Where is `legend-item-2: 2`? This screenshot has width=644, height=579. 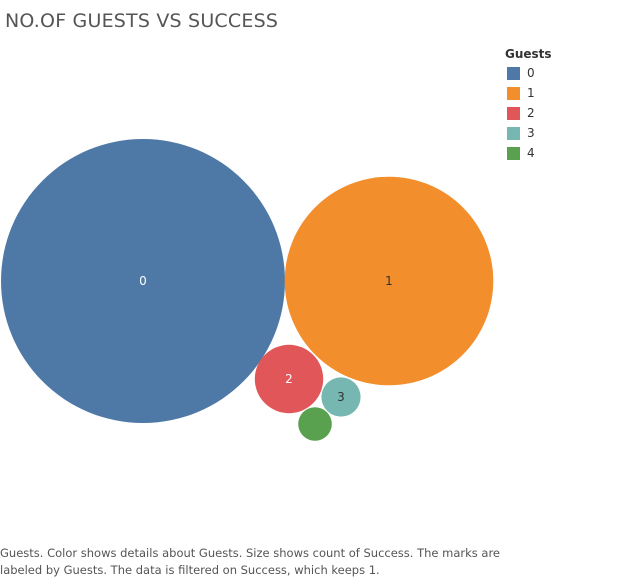
legend-item-2: 2 is located at coordinates (565, 113).